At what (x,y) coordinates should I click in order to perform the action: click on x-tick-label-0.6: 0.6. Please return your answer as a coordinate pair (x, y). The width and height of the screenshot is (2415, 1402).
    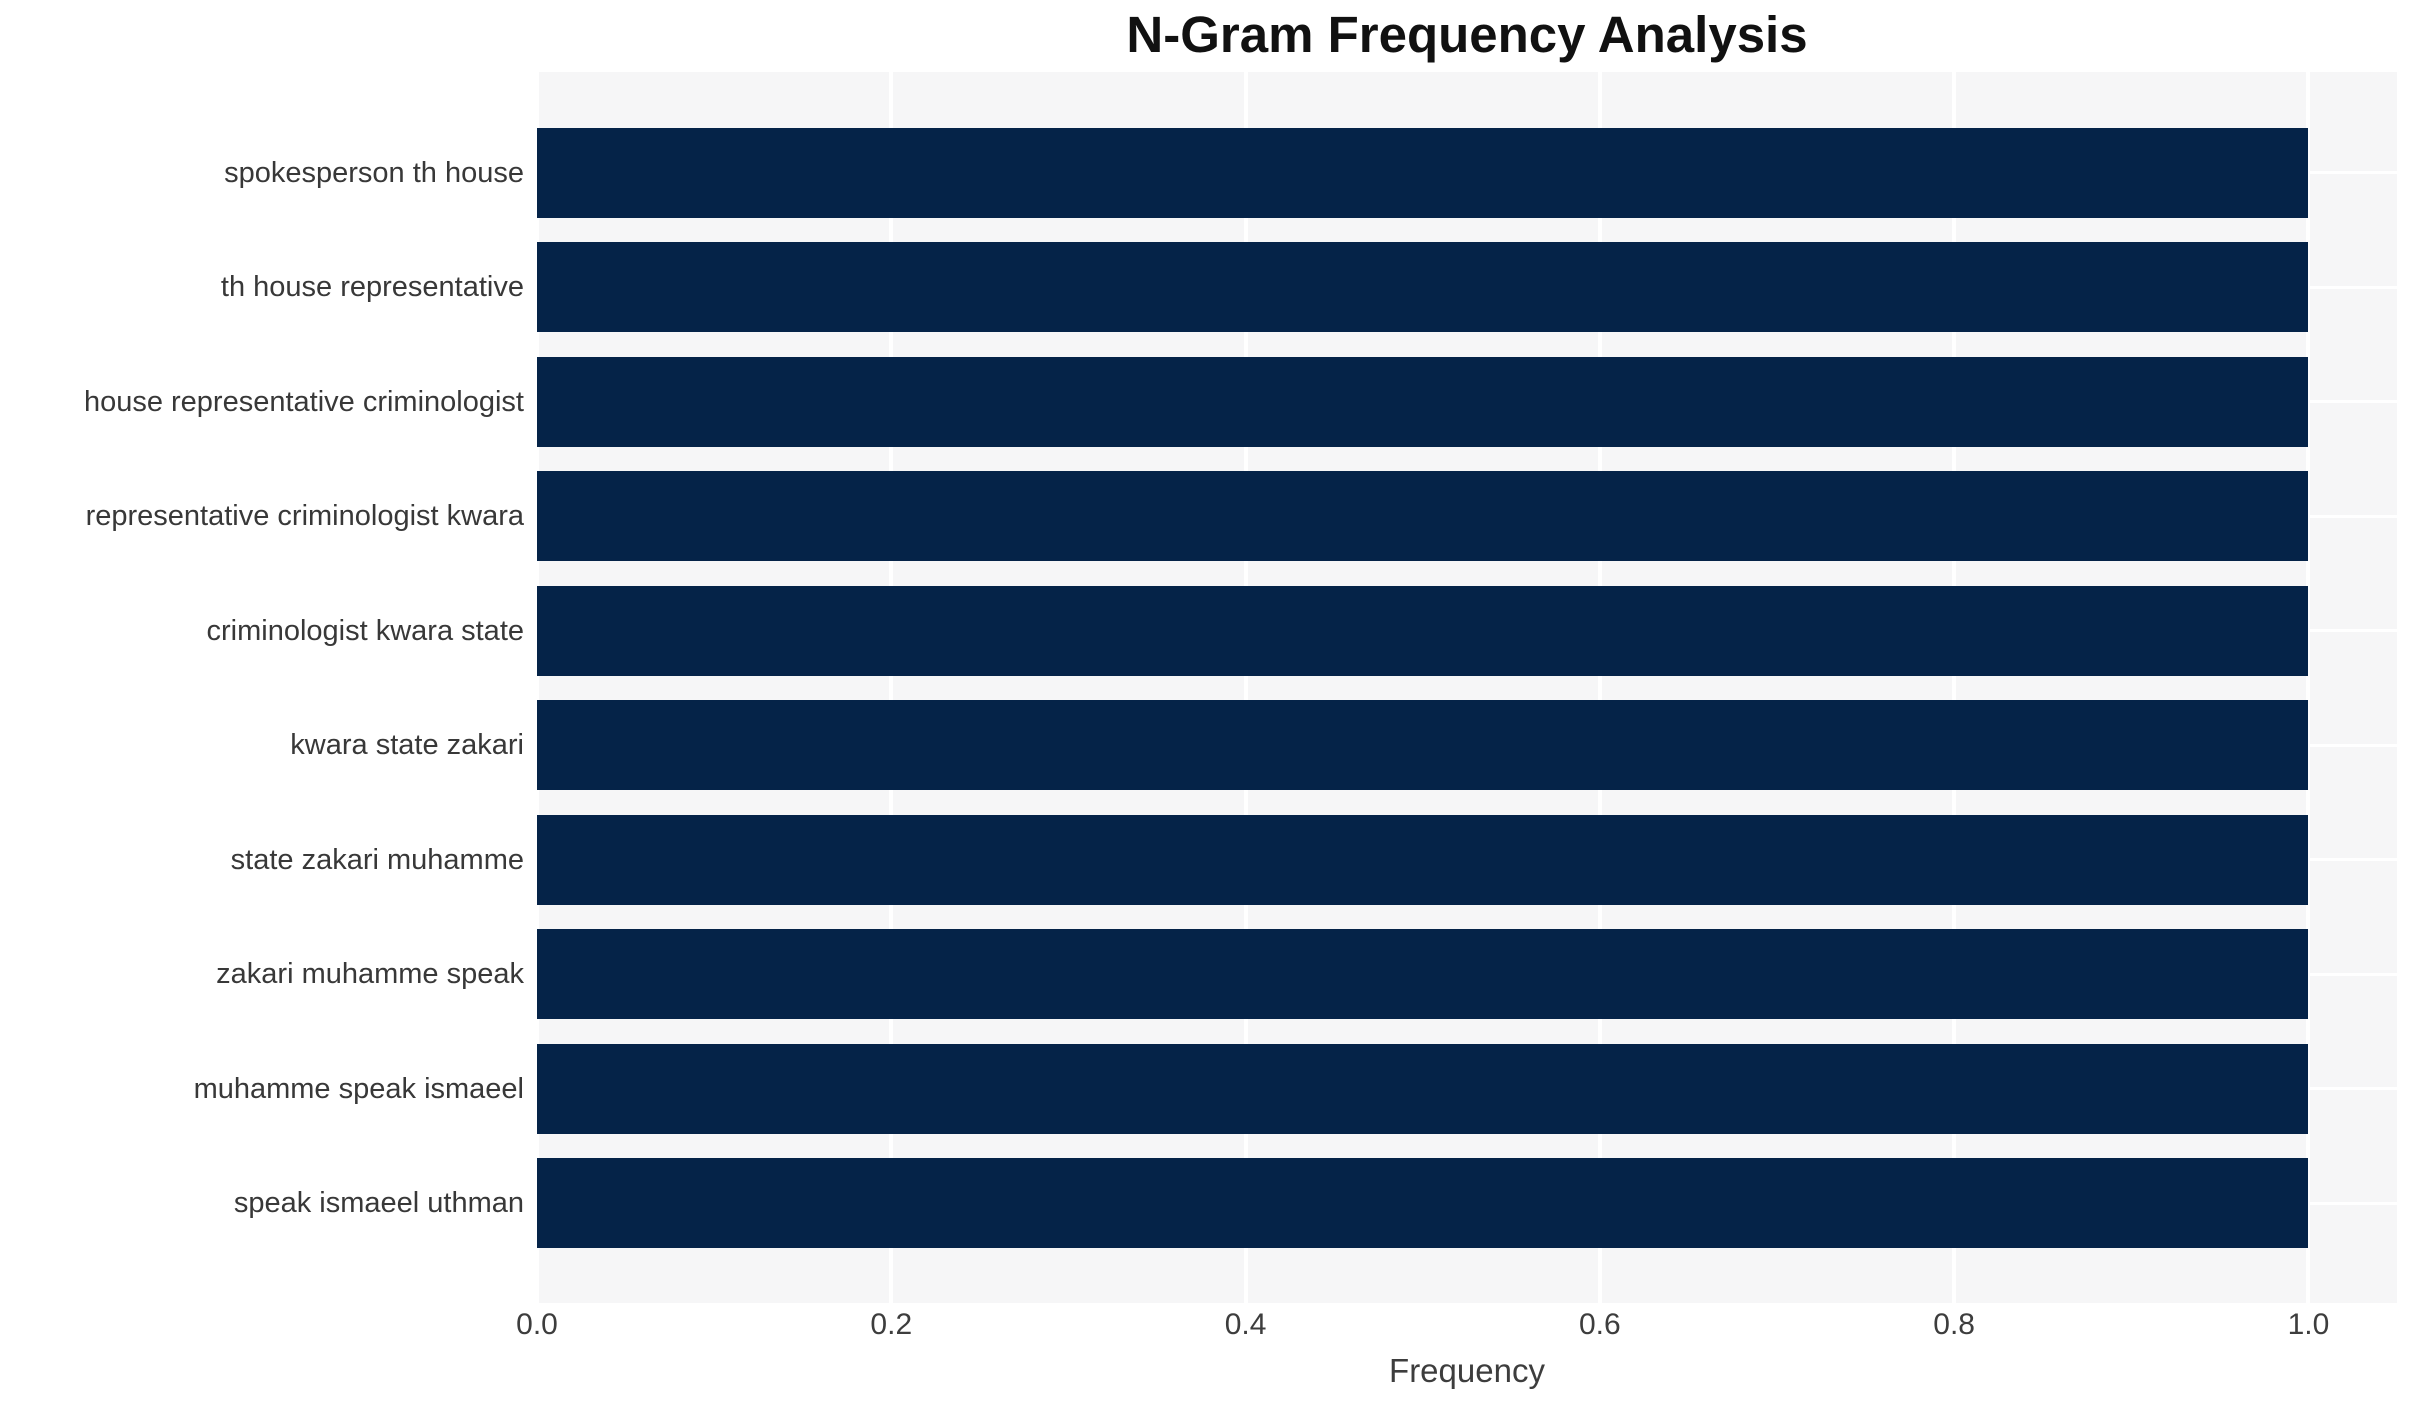
    Looking at the image, I should click on (1599, 1324).